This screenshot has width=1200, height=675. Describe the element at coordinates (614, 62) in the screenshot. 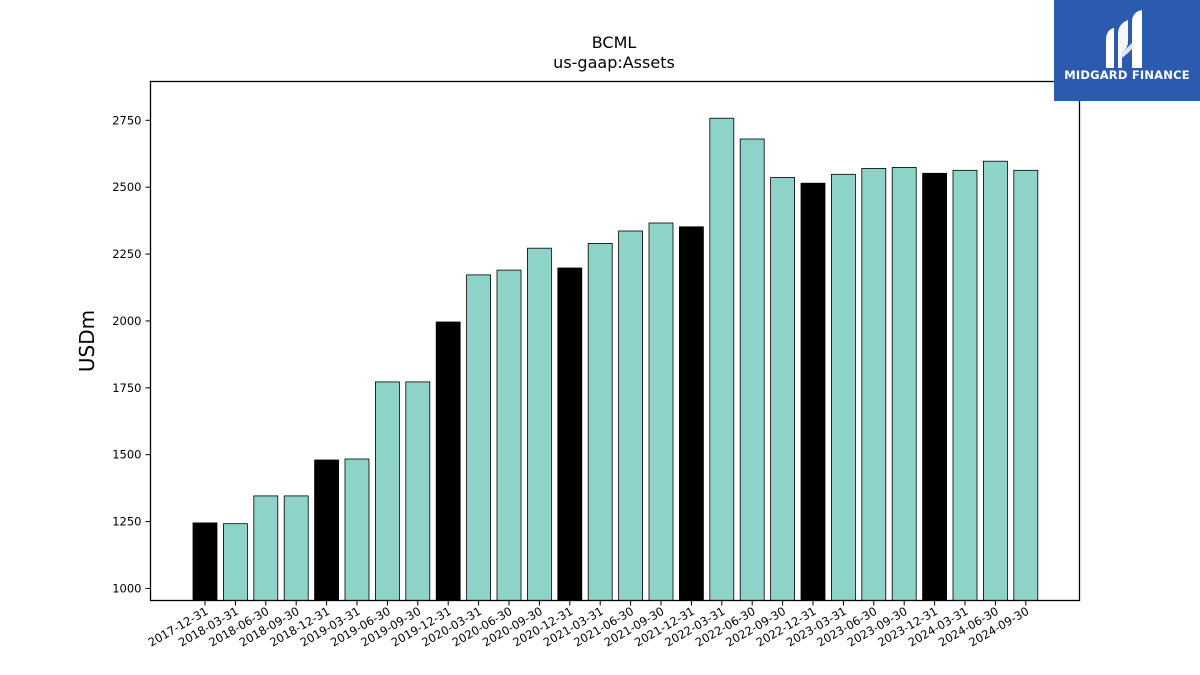

I see `chart-subtitle: us-gaap:Assets` at that location.